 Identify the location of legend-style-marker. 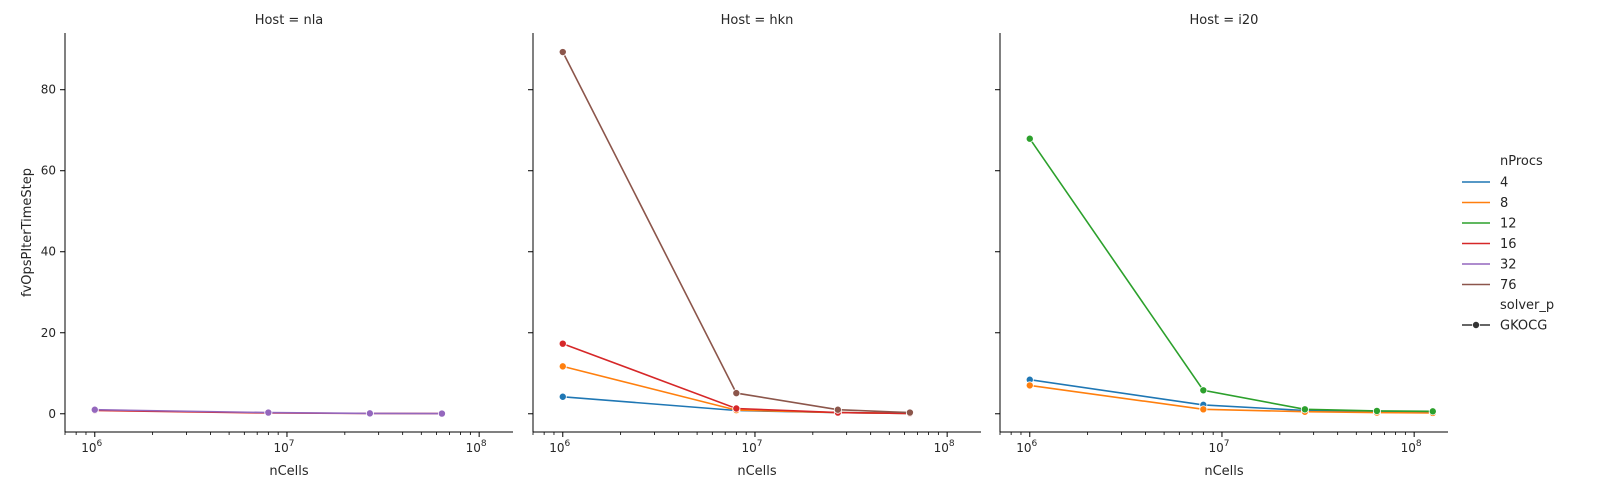
(1476, 324).